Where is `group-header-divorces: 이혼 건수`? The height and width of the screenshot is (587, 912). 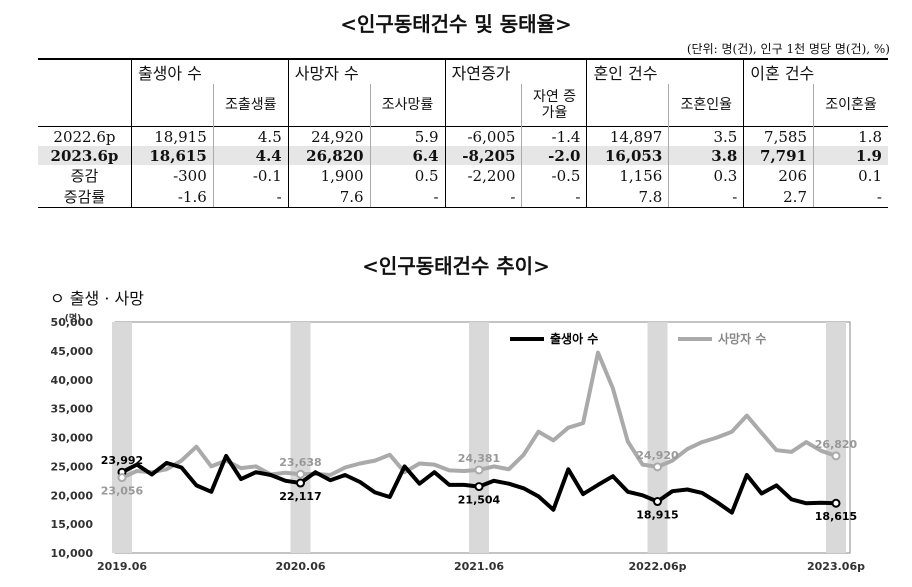 group-header-divorces: 이혼 건수 is located at coordinates (815, 71).